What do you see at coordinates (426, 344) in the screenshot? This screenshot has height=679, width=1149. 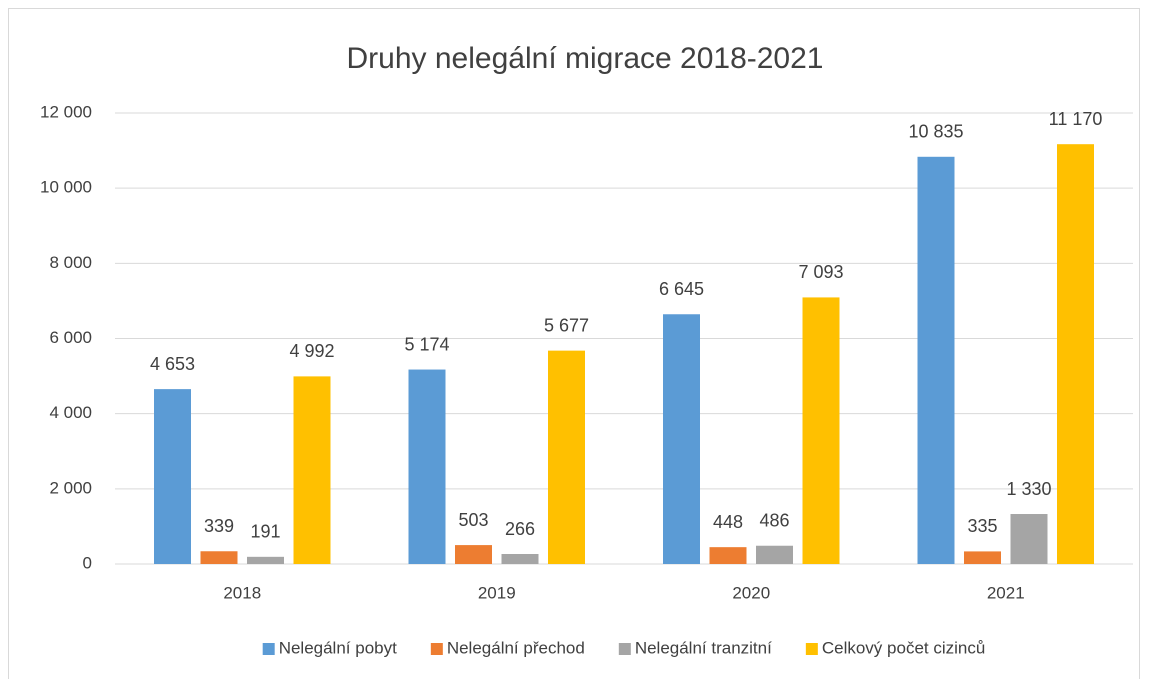 I see `data-label: 5 174` at bounding box center [426, 344].